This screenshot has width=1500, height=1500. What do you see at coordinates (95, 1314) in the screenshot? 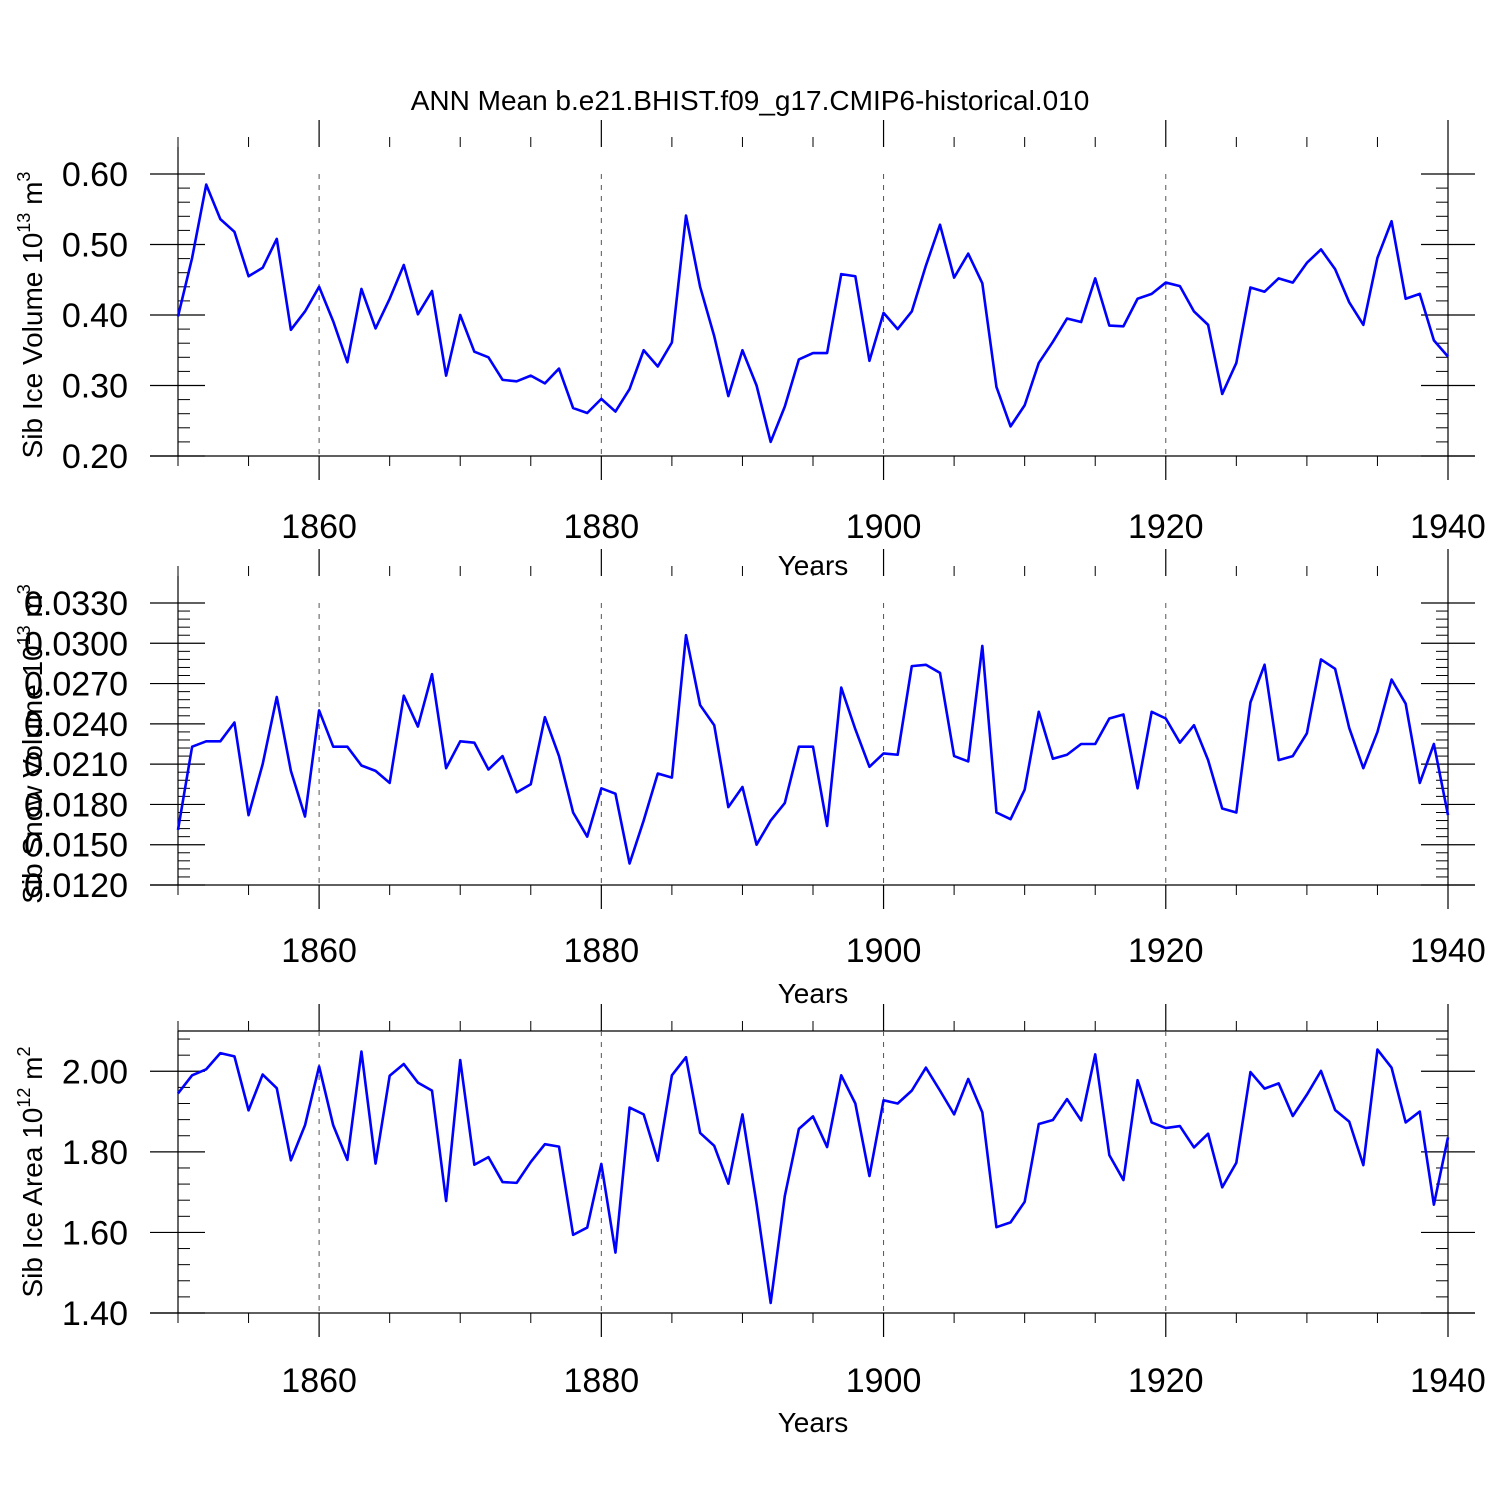
I see `y-tick-label: 1.40` at bounding box center [95, 1314].